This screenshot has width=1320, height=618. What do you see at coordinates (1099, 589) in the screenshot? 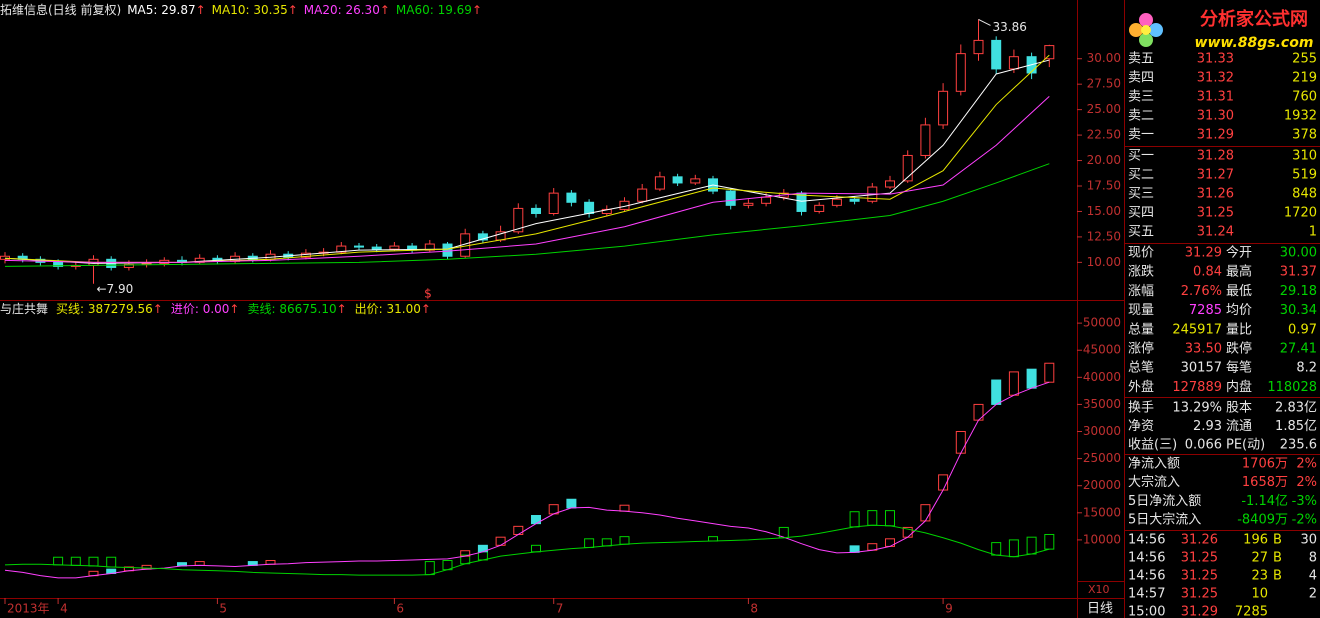
I see `scale-label: X10` at bounding box center [1099, 589].